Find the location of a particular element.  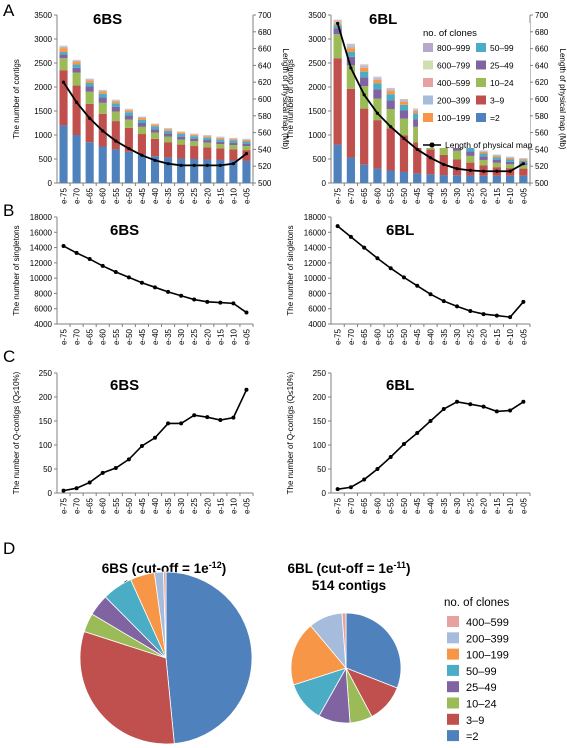

y2-tick-label: 560 is located at coordinates (265, 133).